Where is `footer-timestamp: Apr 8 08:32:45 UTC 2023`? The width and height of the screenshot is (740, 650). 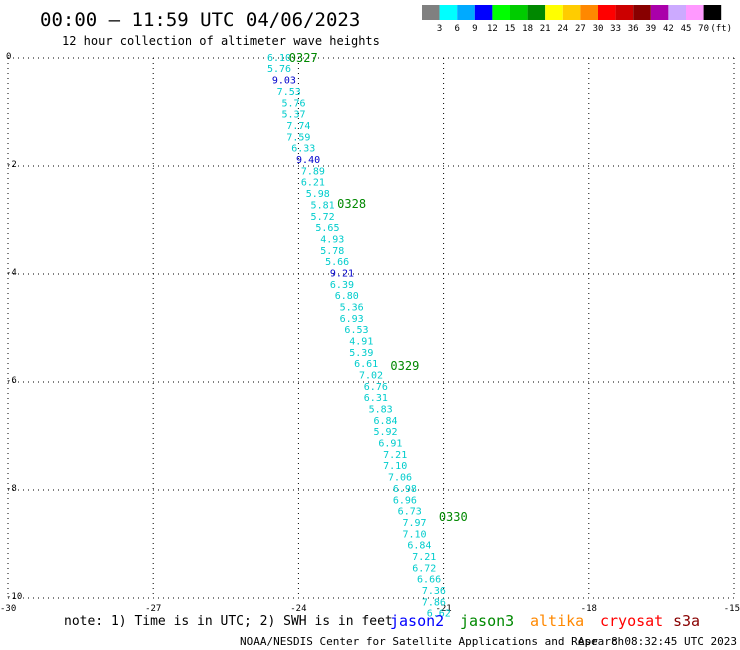 footer-timestamp: Apr 8 08:32:45 UTC 2023 is located at coordinates (657, 641).